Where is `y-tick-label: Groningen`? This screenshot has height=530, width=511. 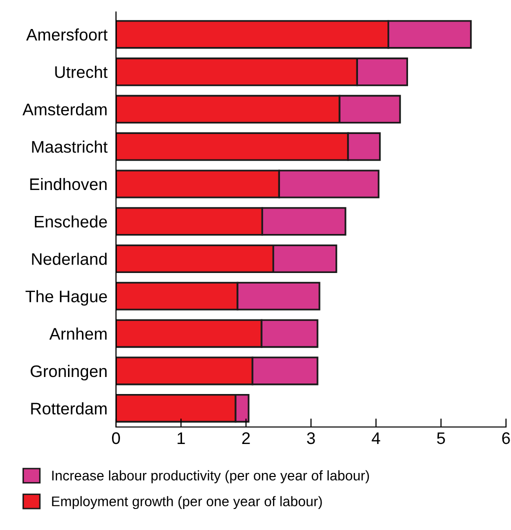
y-tick-label: Groningen is located at coordinates (68, 372).